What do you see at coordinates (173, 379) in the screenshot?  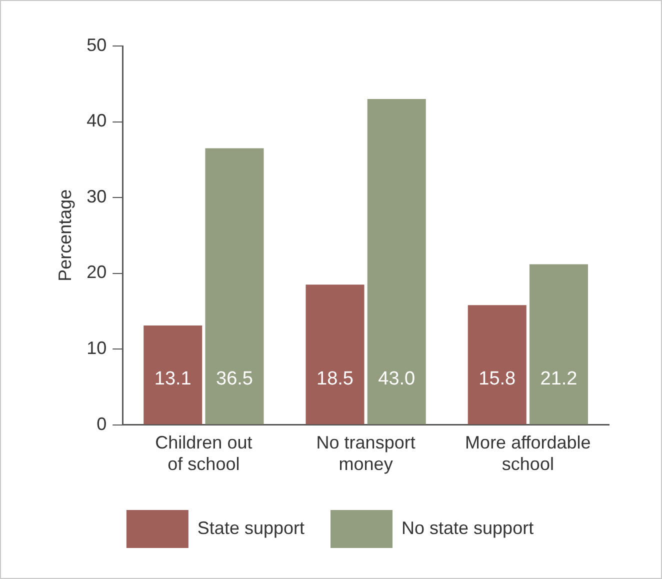 I see `text: 13.1` at bounding box center [173, 379].